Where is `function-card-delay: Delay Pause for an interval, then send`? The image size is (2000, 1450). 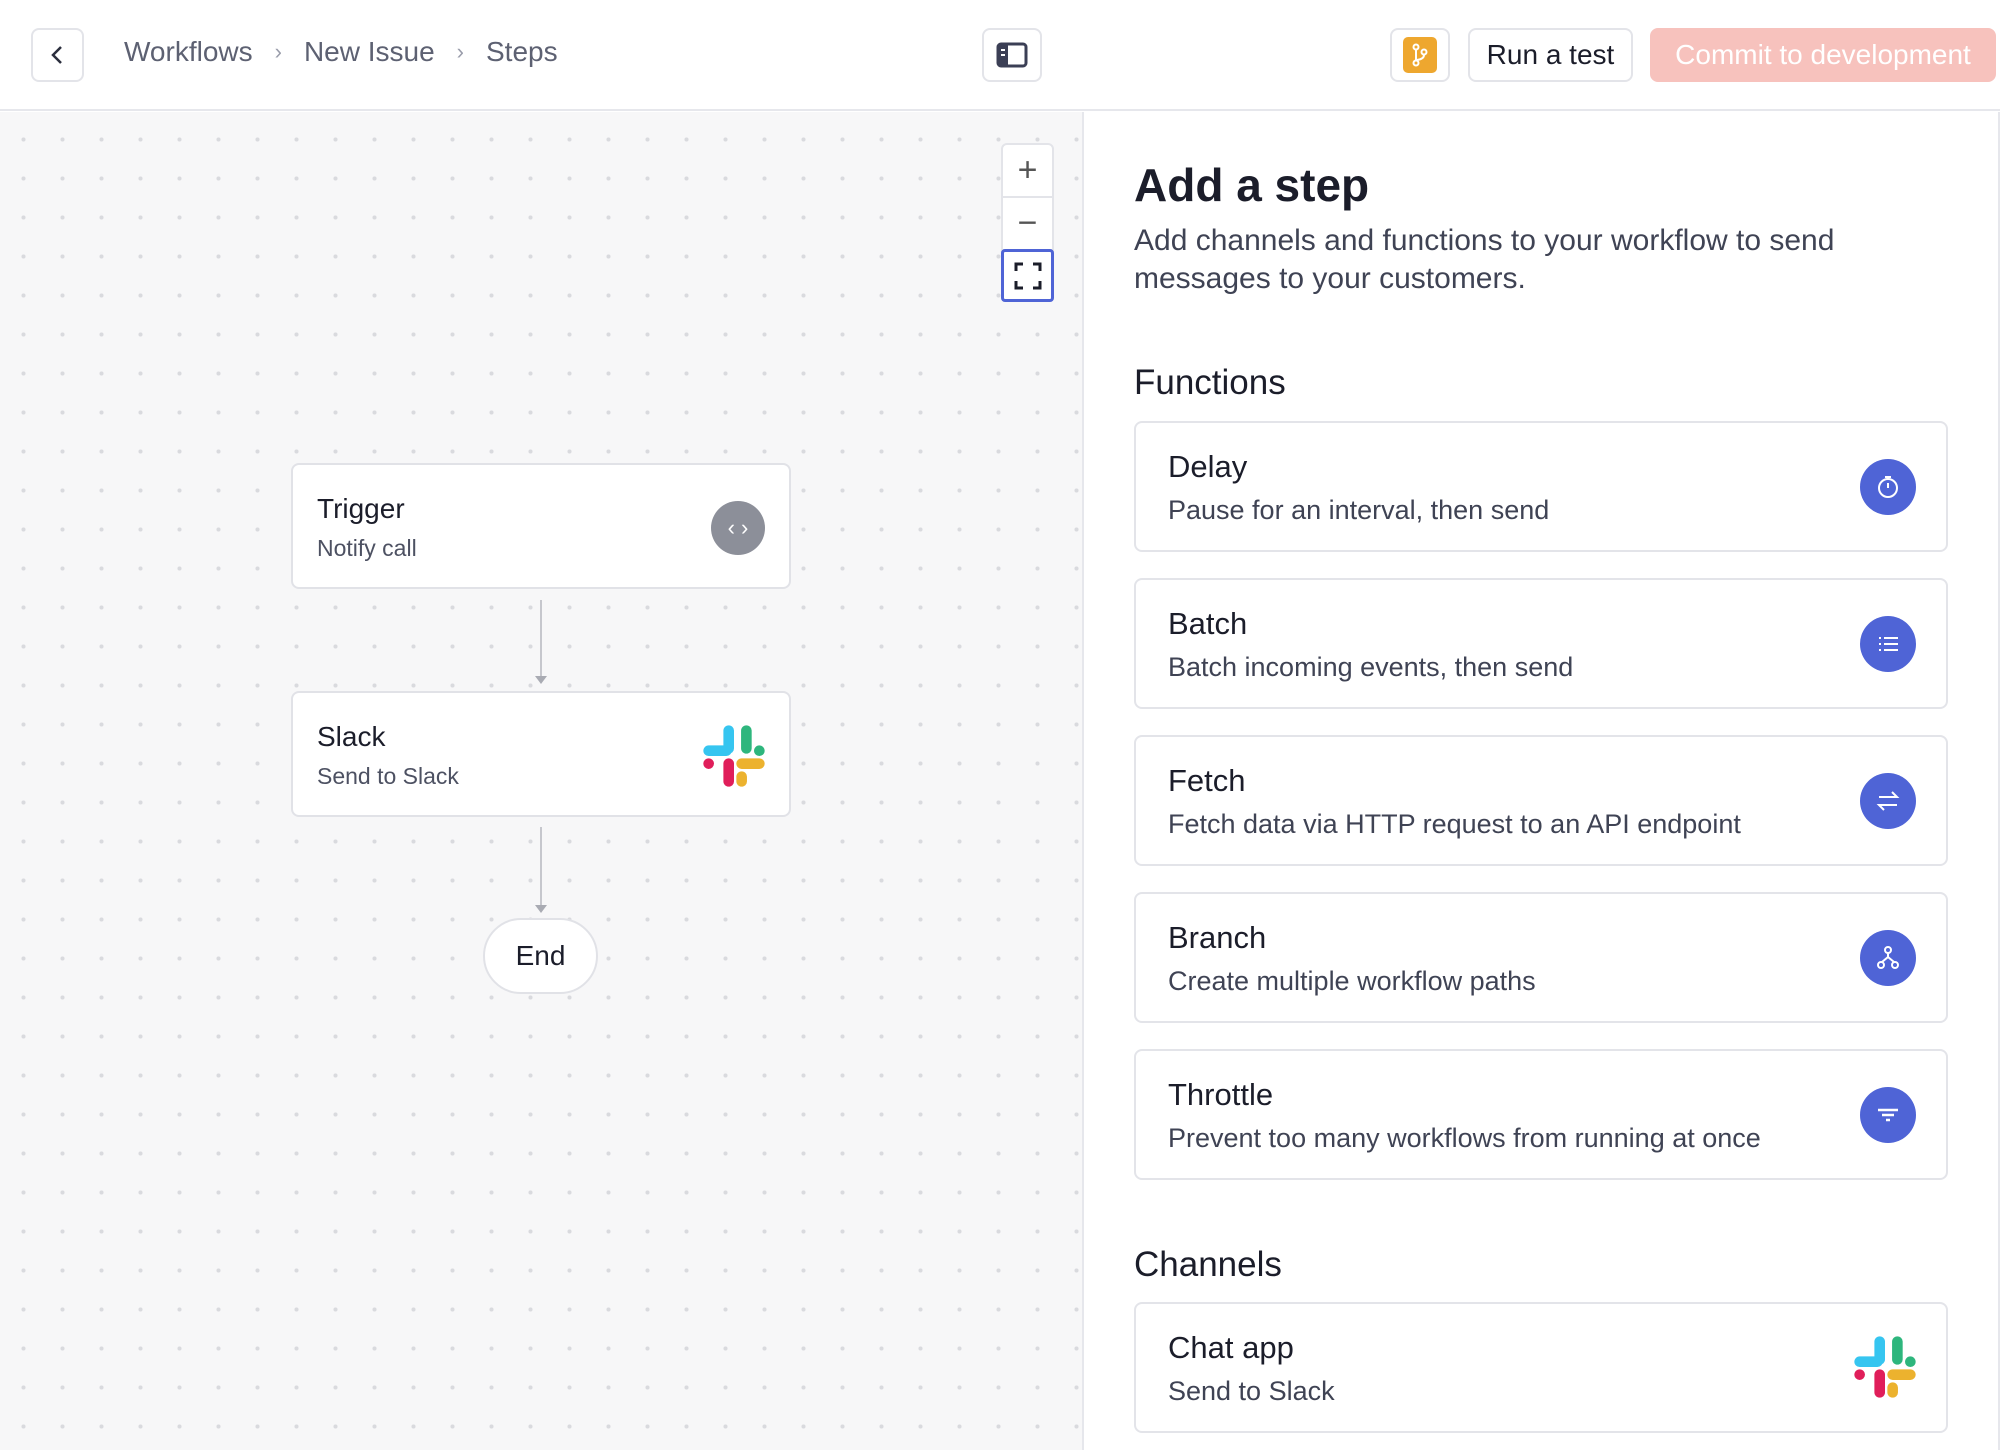
function-card-delay: Delay Pause for an interval, then send is located at coordinates (1541, 486).